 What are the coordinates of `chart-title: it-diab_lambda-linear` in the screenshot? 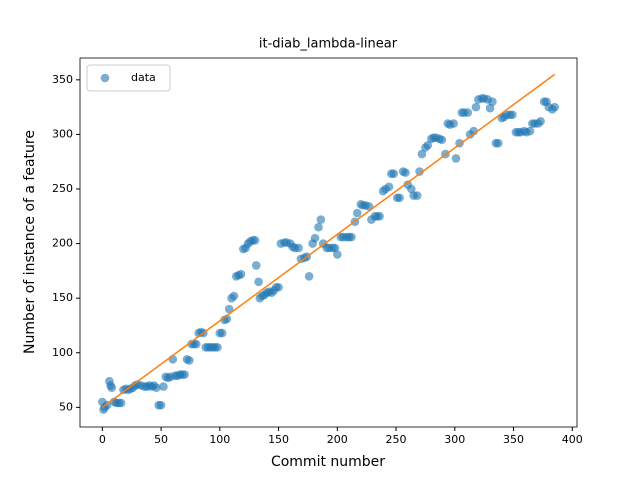 It's located at (328, 44).